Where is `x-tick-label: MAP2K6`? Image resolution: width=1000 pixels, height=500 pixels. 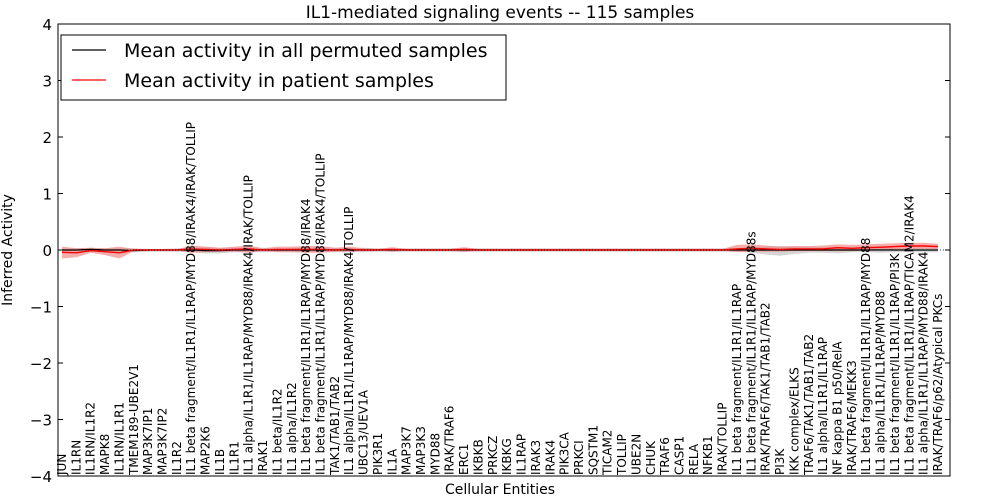 x-tick-label: MAP2K6 is located at coordinates (206, 450).